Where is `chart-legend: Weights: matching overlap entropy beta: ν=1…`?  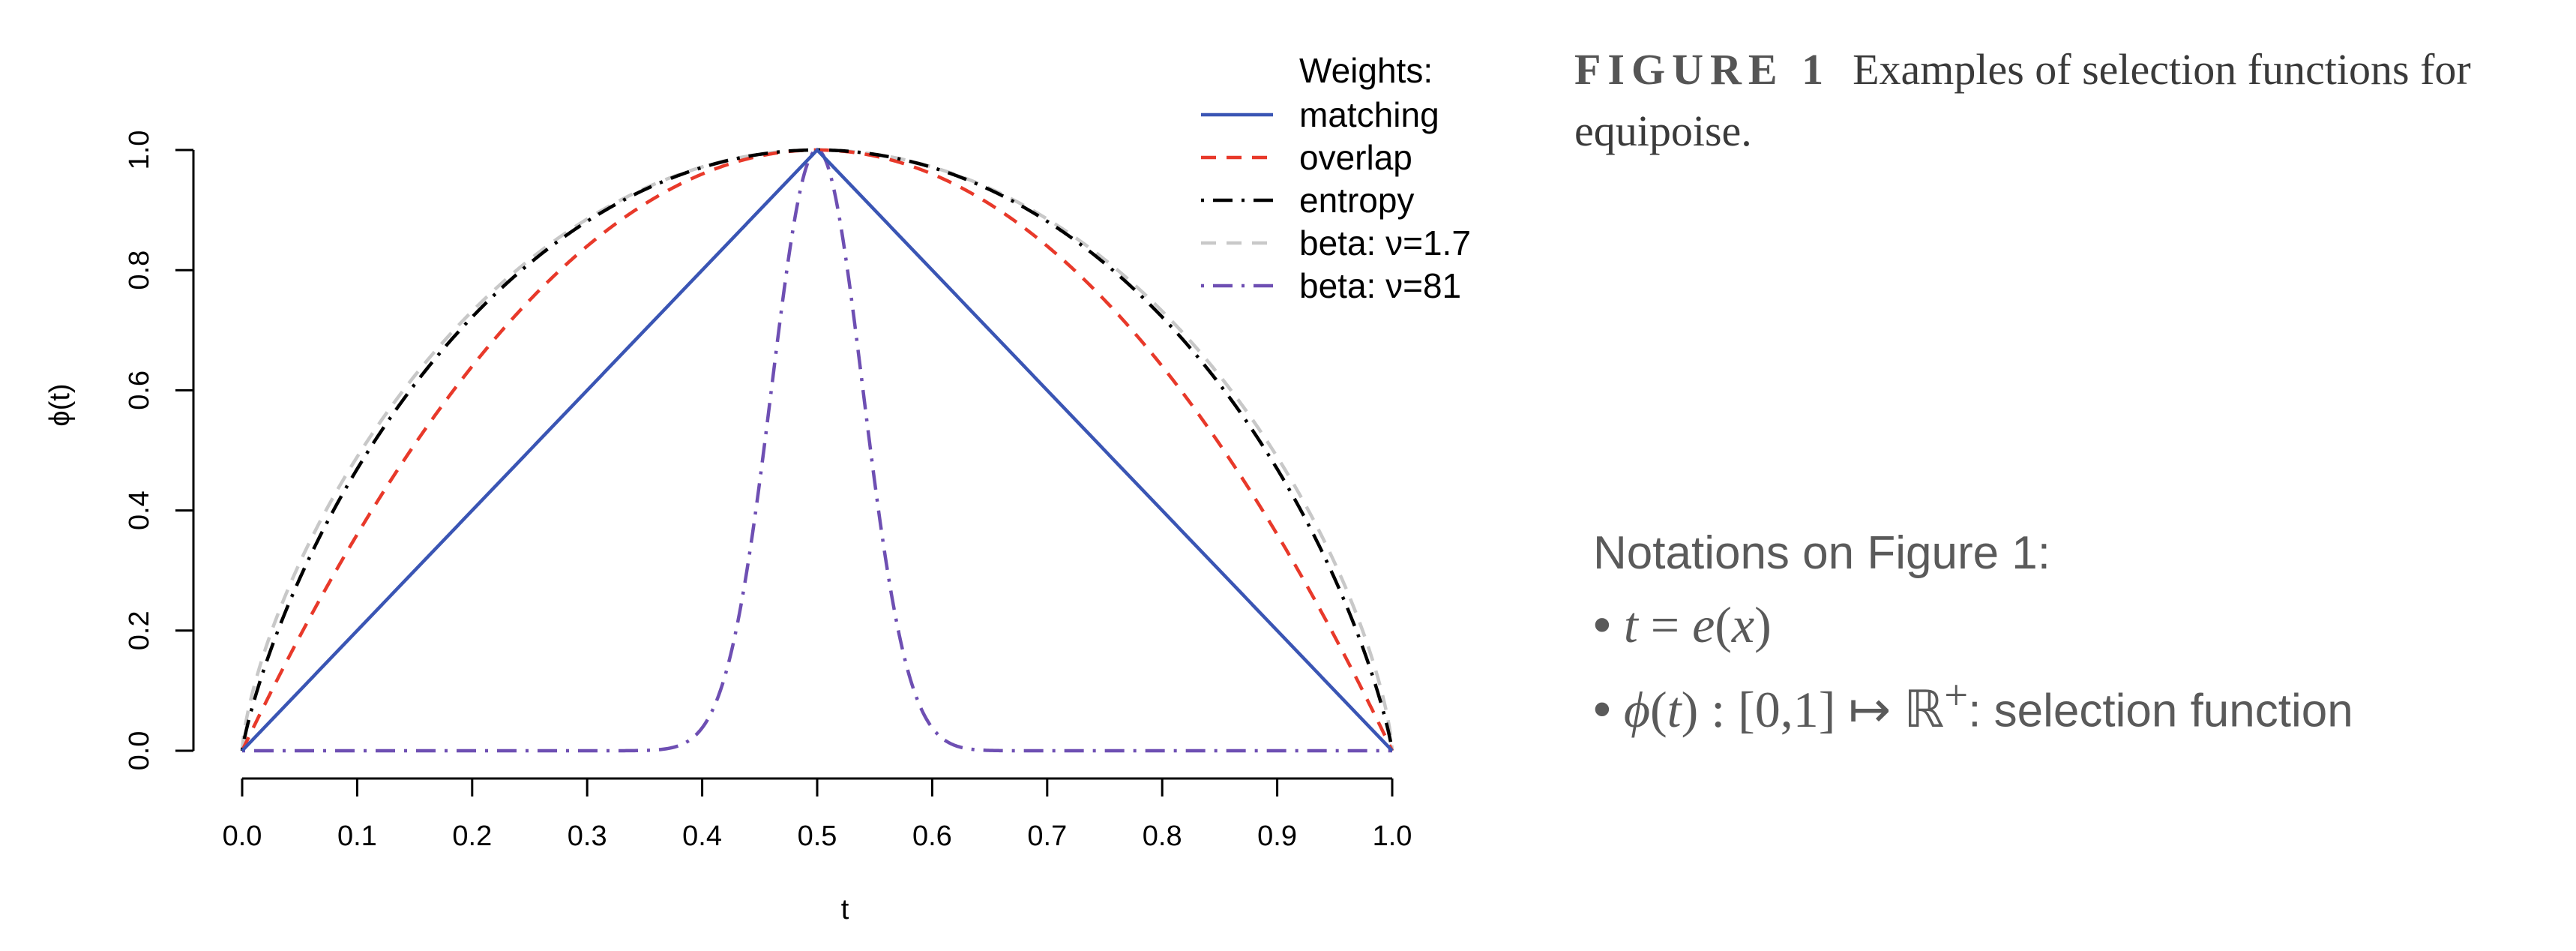
chart-legend: Weights: matching overlap entropy beta: ν=1… is located at coordinates (1336, 178).